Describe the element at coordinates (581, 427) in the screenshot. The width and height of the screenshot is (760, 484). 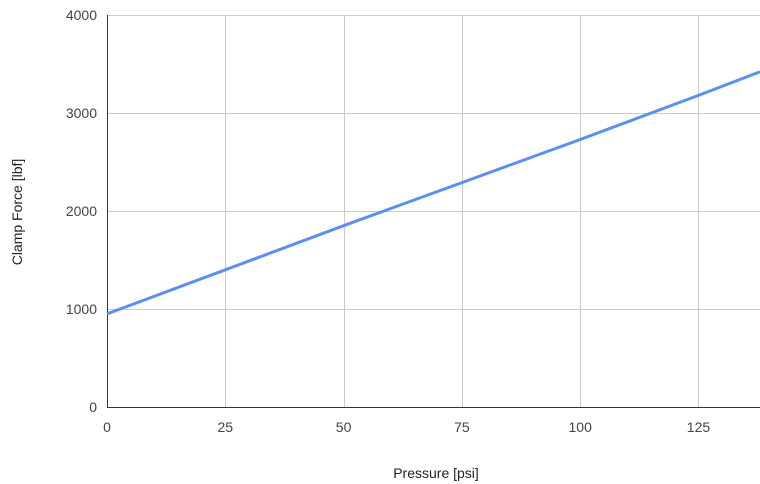
I see `x-tick-label: 100` at that location.